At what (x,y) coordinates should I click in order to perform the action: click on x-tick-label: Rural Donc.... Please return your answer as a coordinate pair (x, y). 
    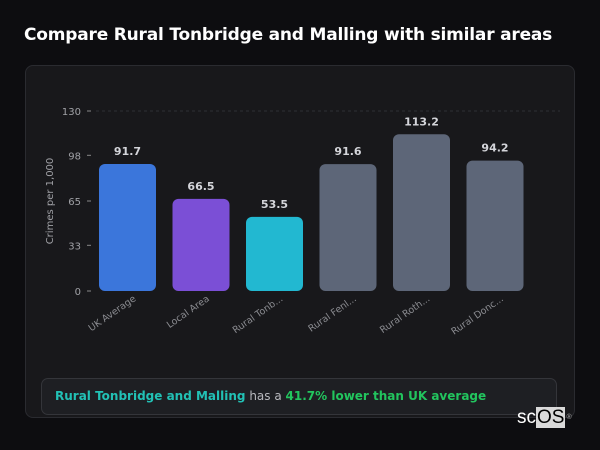
    Looking at the image, I should click on (477, 315).